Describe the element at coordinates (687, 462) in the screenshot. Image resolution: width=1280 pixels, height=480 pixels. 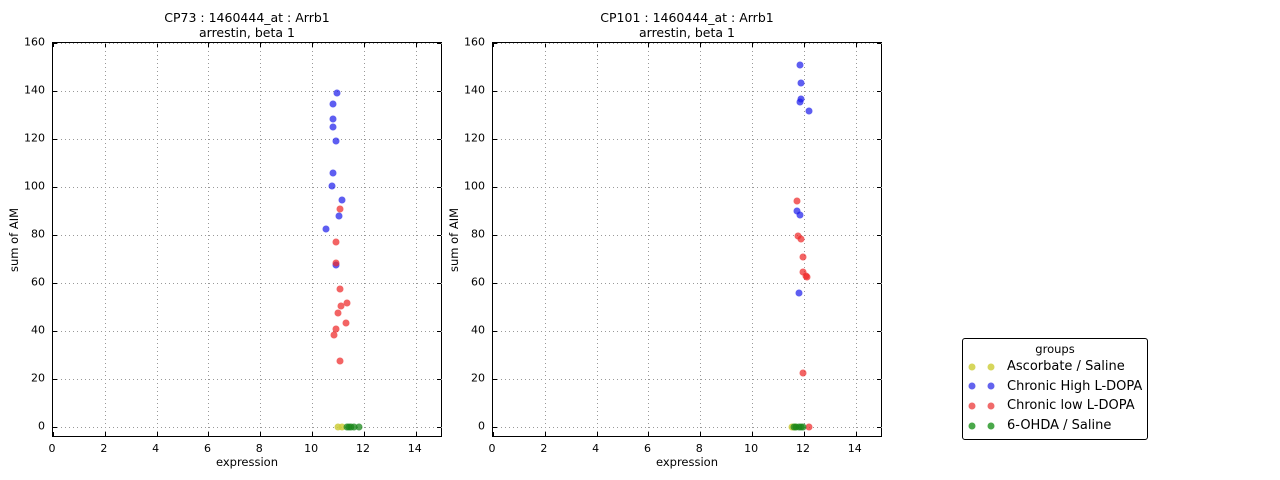
I see `x-axis-label: expression` at that location.